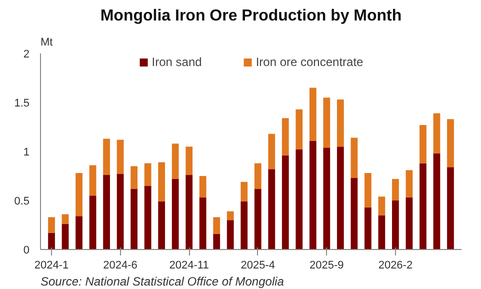 The image size is (481, 289). I want to click on y-tick-label: 1.5, so click(22, 104).